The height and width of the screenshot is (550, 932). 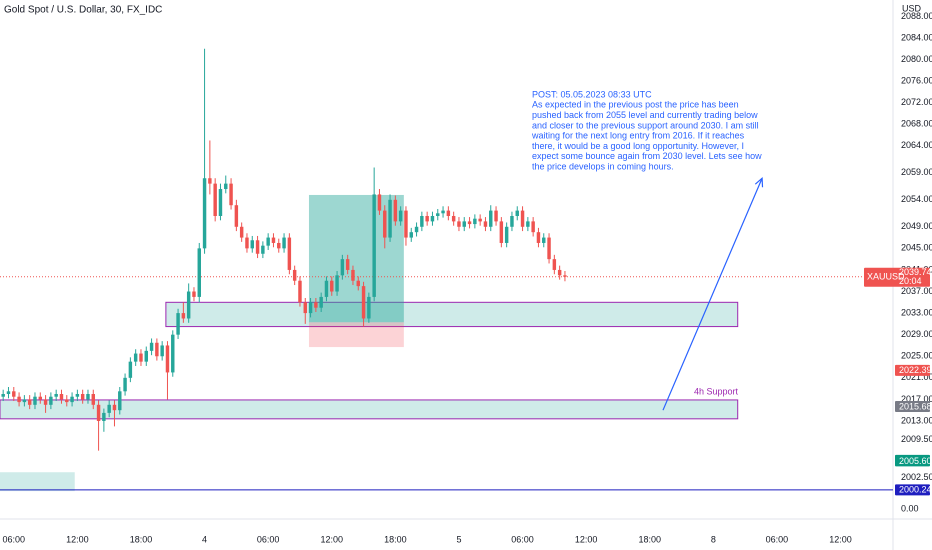 I want to click on y-tick-label: 2013.00, so click(x=916, y=420).